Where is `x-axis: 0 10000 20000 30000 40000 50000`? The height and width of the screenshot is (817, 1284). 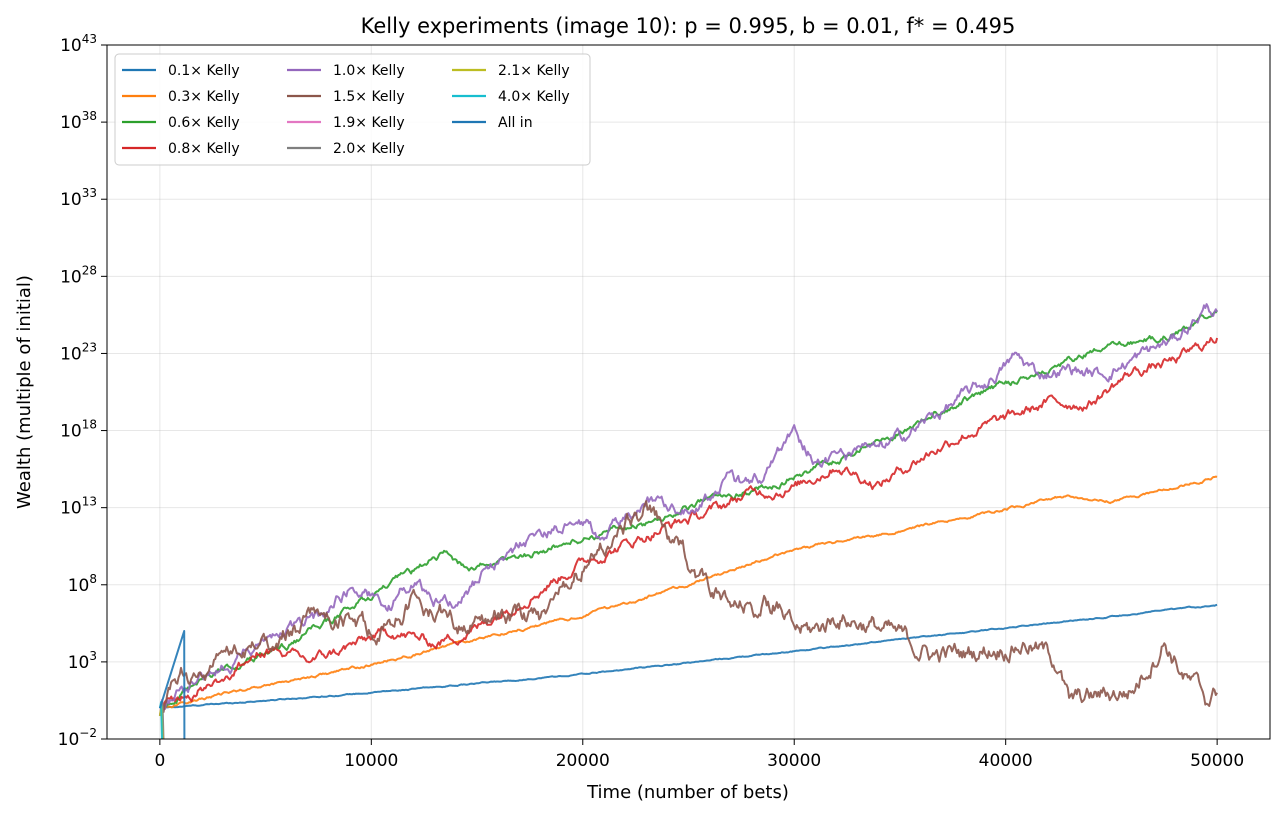
x-axis: 0 10000 20000 30000 40000 50000 is located at coordinates (699, 755).